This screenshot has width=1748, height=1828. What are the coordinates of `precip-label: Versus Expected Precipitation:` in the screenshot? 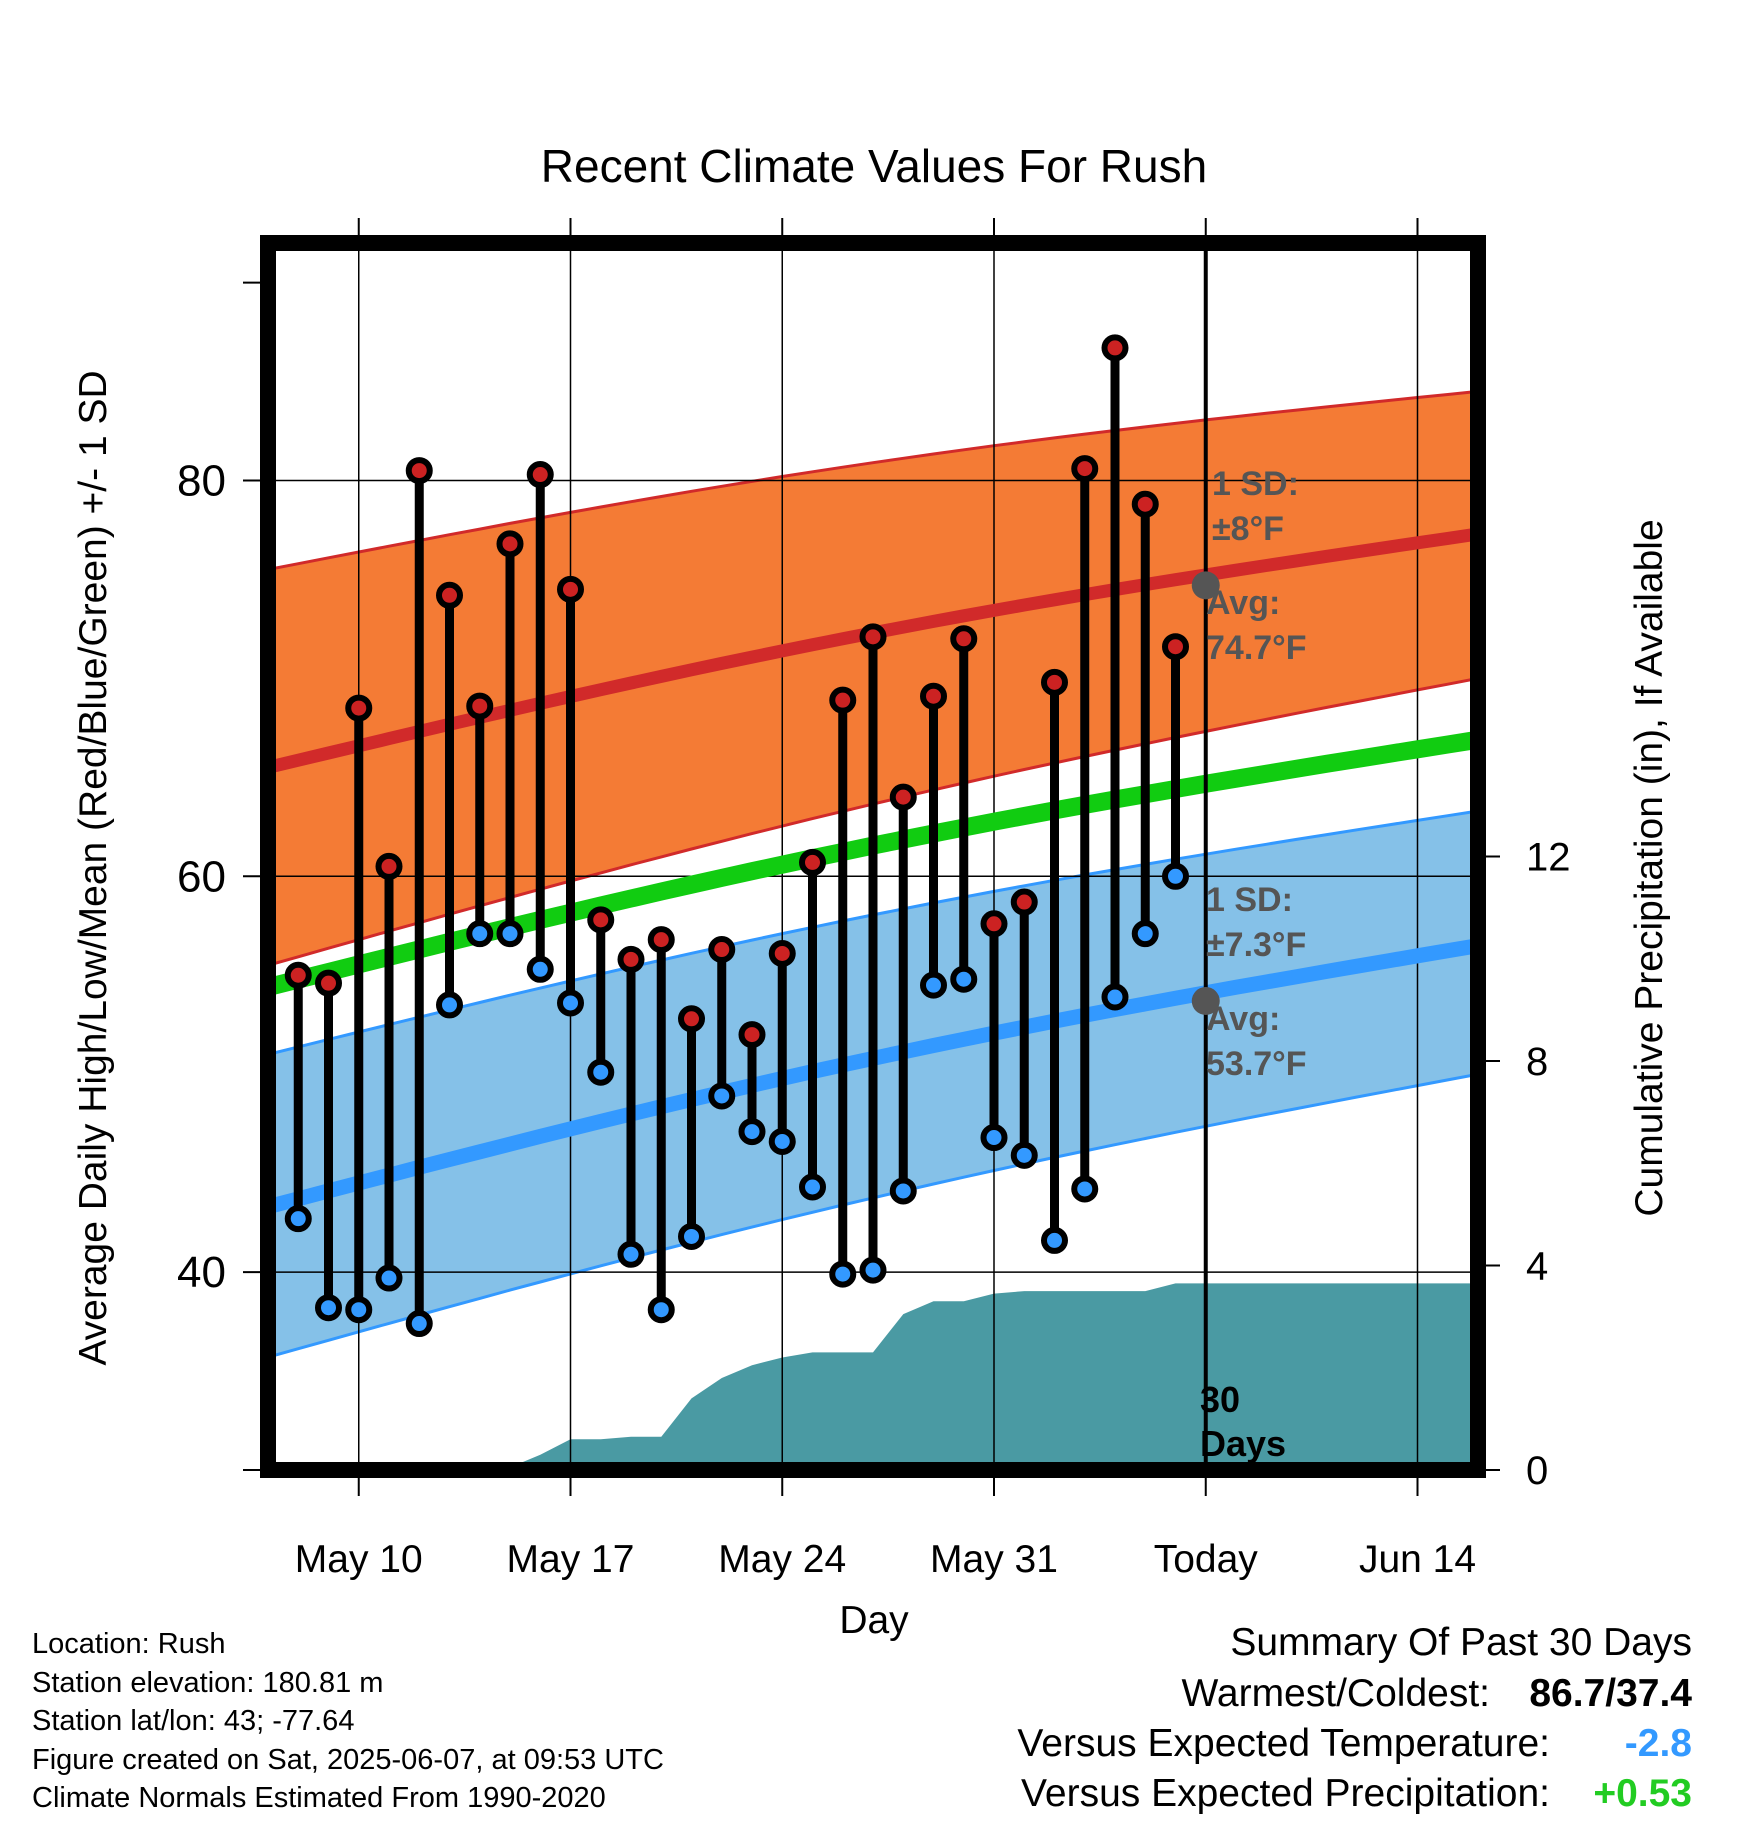 It's located at (1285, 1793).